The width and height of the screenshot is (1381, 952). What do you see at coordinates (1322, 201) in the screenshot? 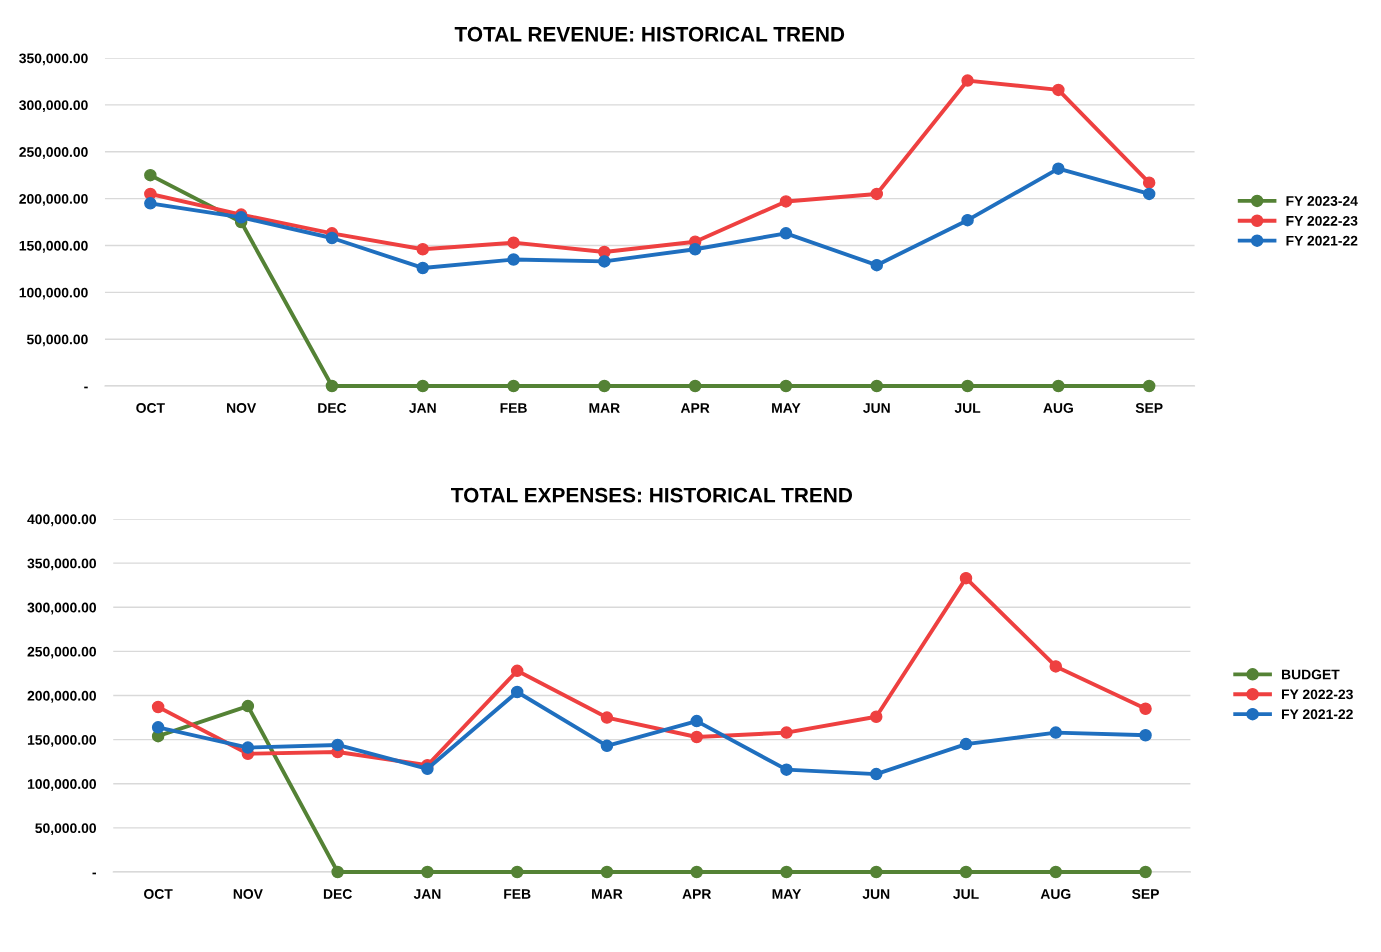
I see `legend-label: FY 2023-24` at bounding box center [1322, 201].